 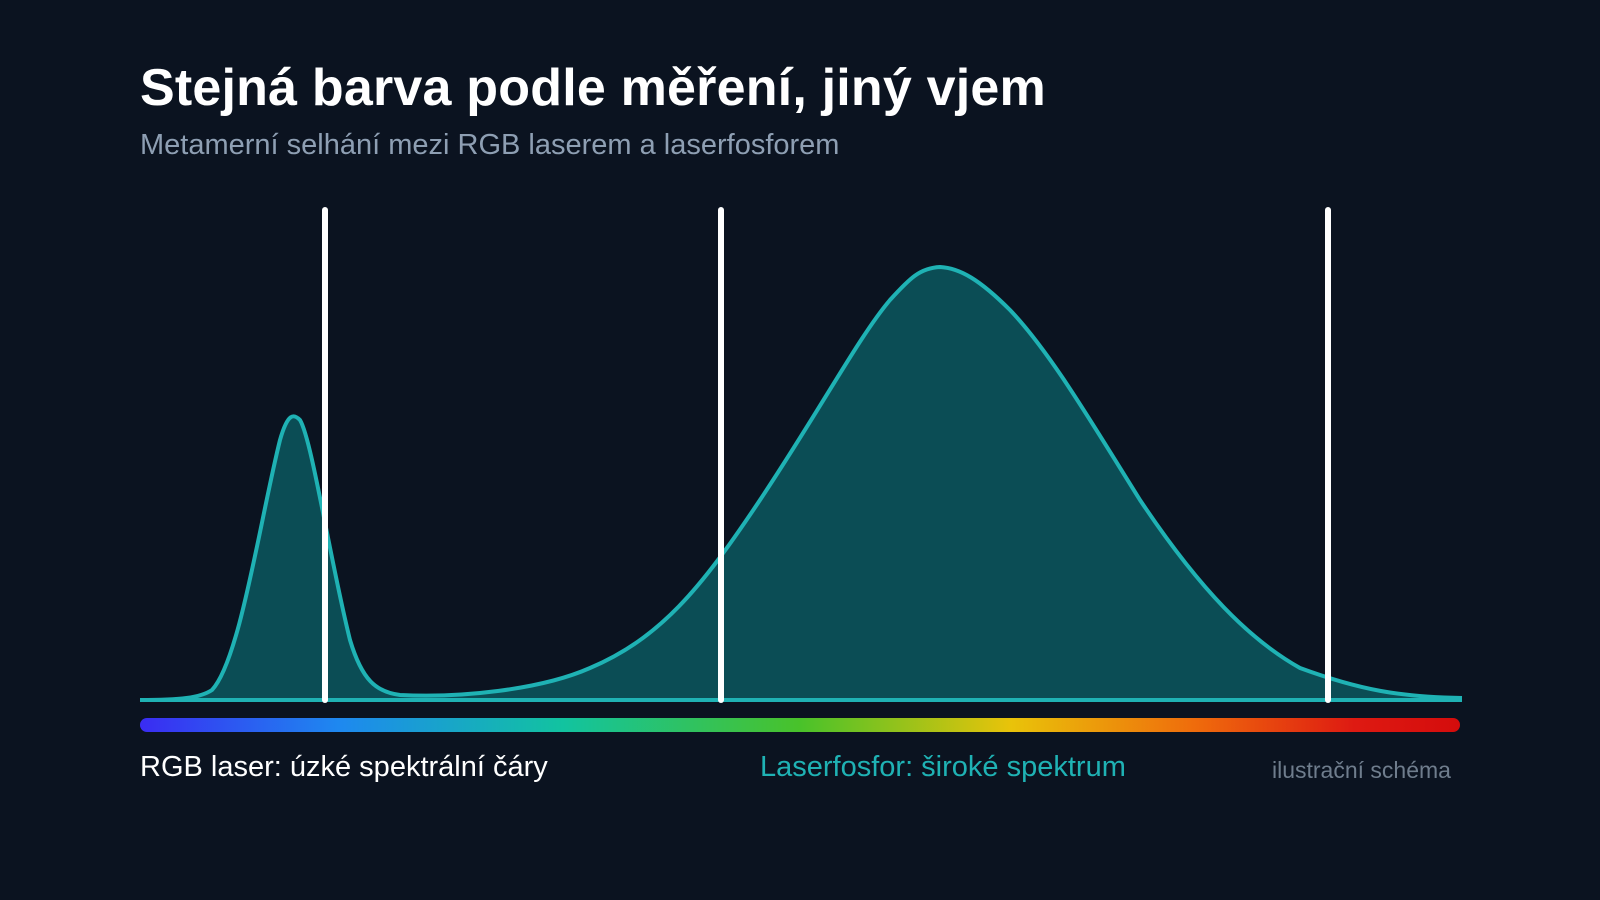 I want to click on rgb-laser-label: RGB laser: úzké spektrální čáry, so click(x=344, y=767).